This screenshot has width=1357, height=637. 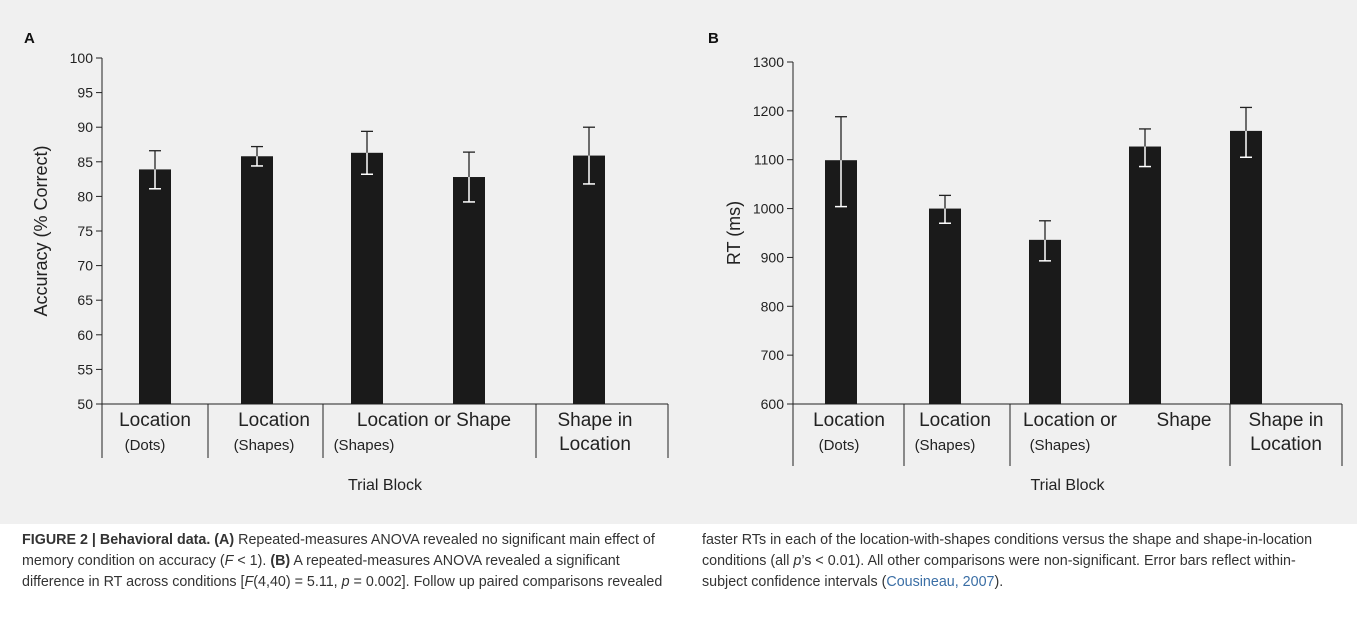 I want to click on category-label: Shape, so click(x=1184, y=420).